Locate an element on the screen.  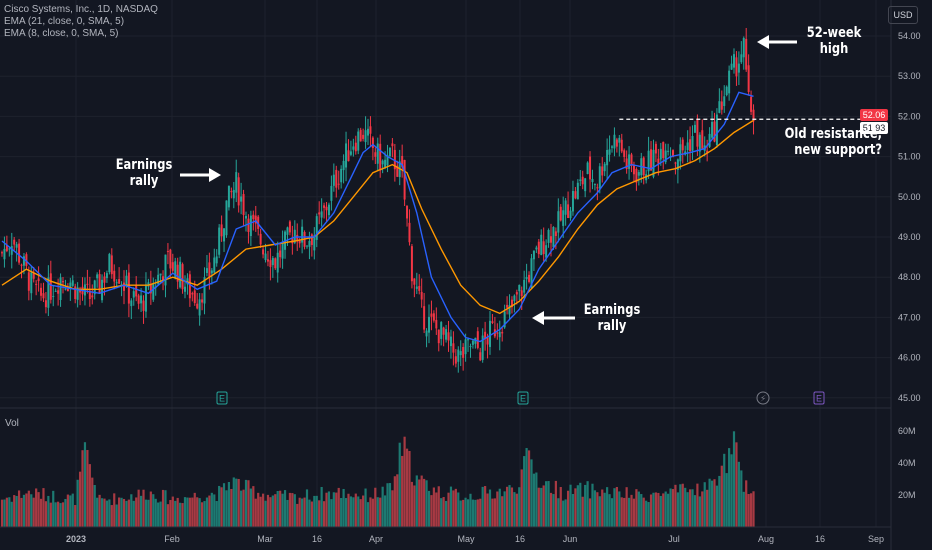
earnings-rally-label-1: Earnings rally is located at coordinates (144, 173).